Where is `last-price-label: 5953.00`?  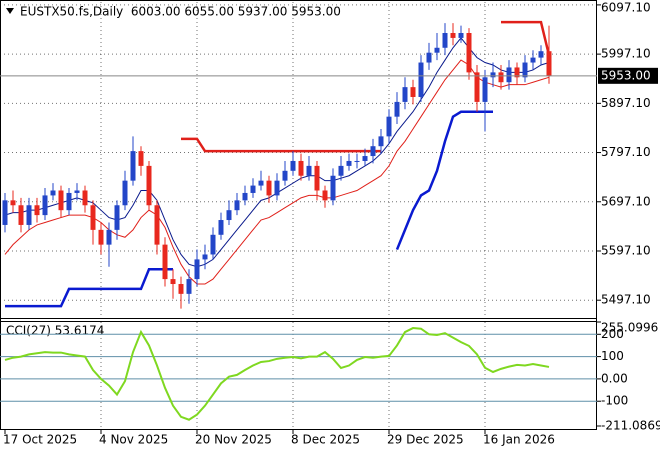
last-price-label: 5953.00 is located at coordinates (626, 75).